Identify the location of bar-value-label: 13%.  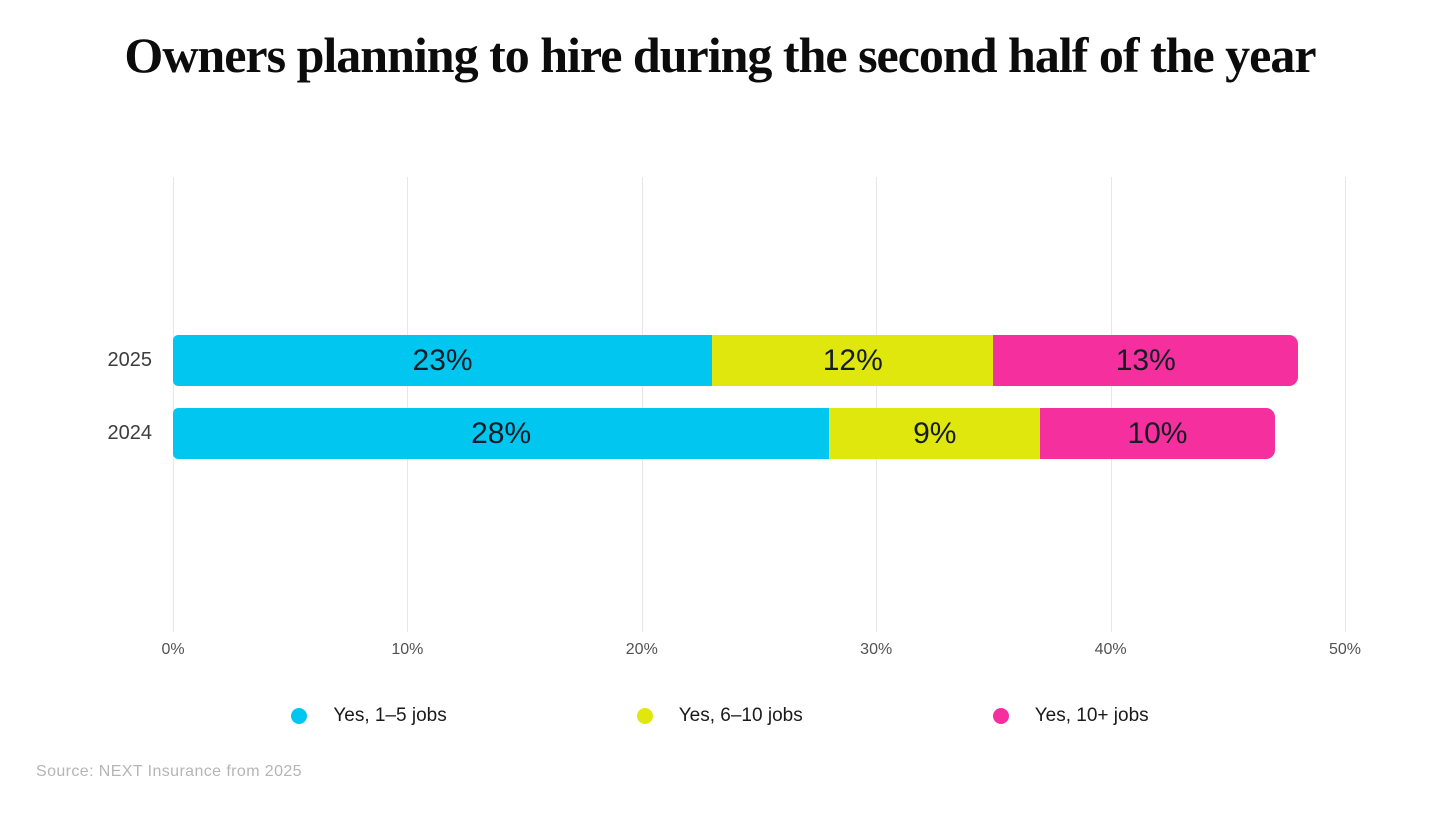
(1145, 360).